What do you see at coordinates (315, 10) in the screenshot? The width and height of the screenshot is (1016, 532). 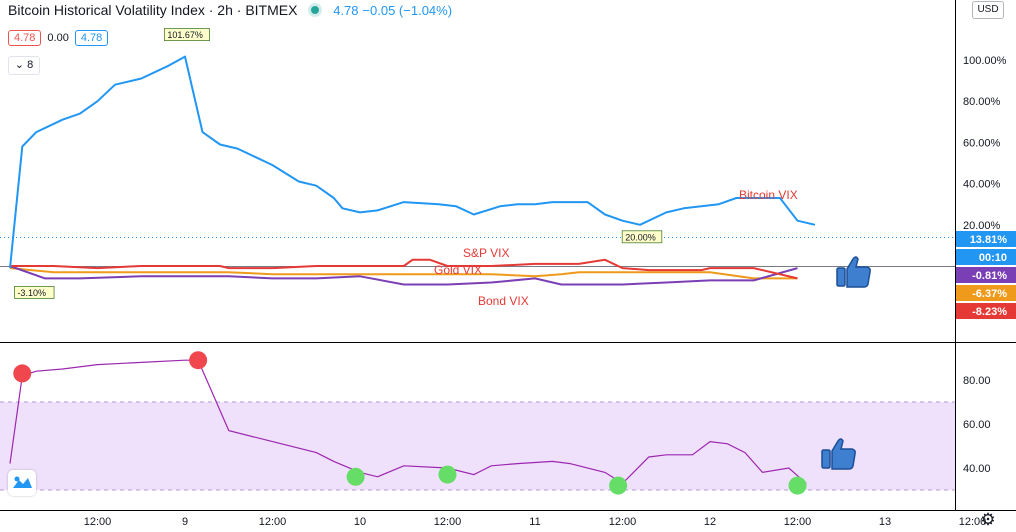 I see `market-status-icon` at bounding box center [315, 10].